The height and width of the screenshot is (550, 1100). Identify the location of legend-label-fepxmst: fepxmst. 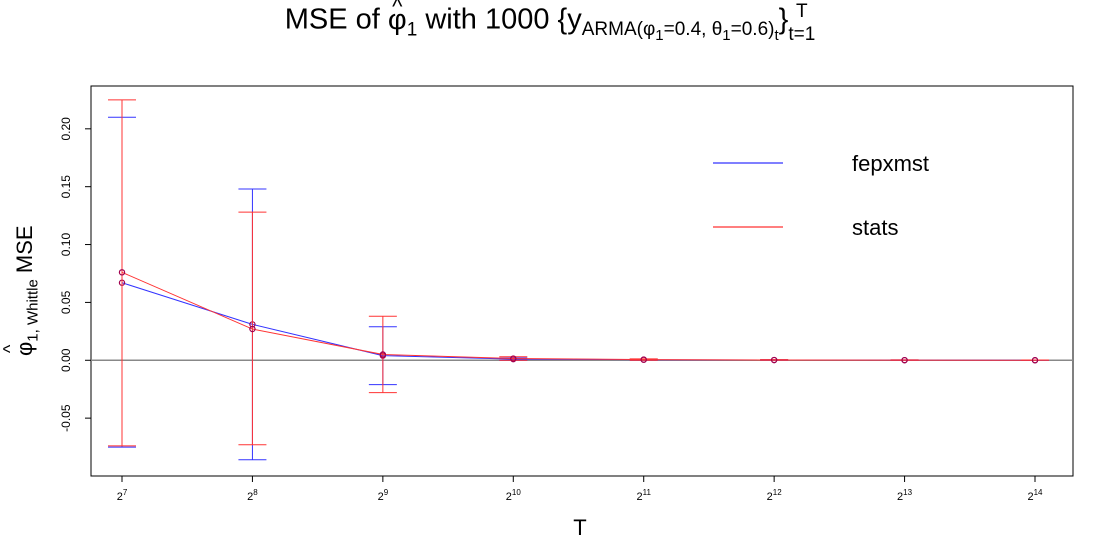
(890, 163).